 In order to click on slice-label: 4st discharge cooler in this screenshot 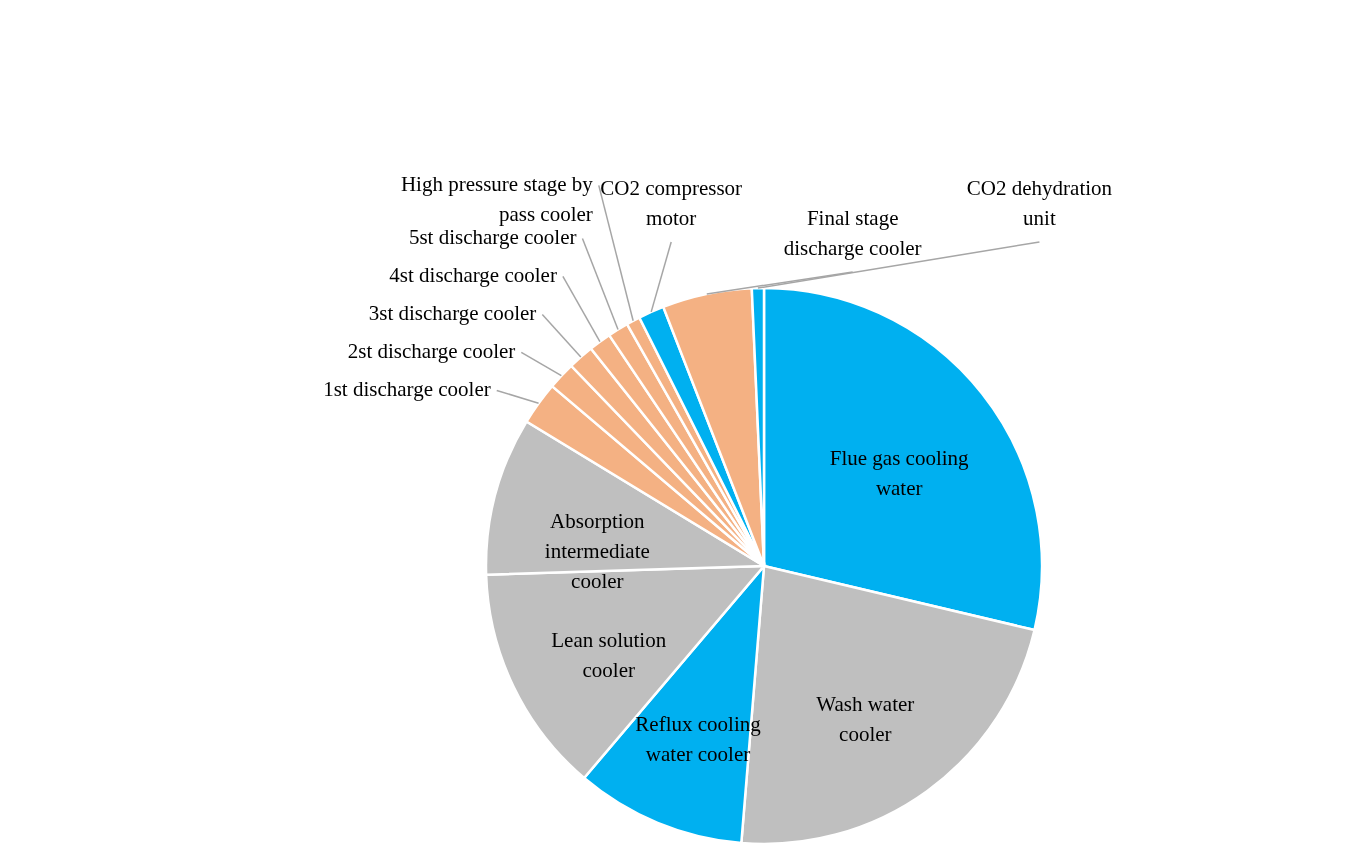, I will do `click(473, 275)`.